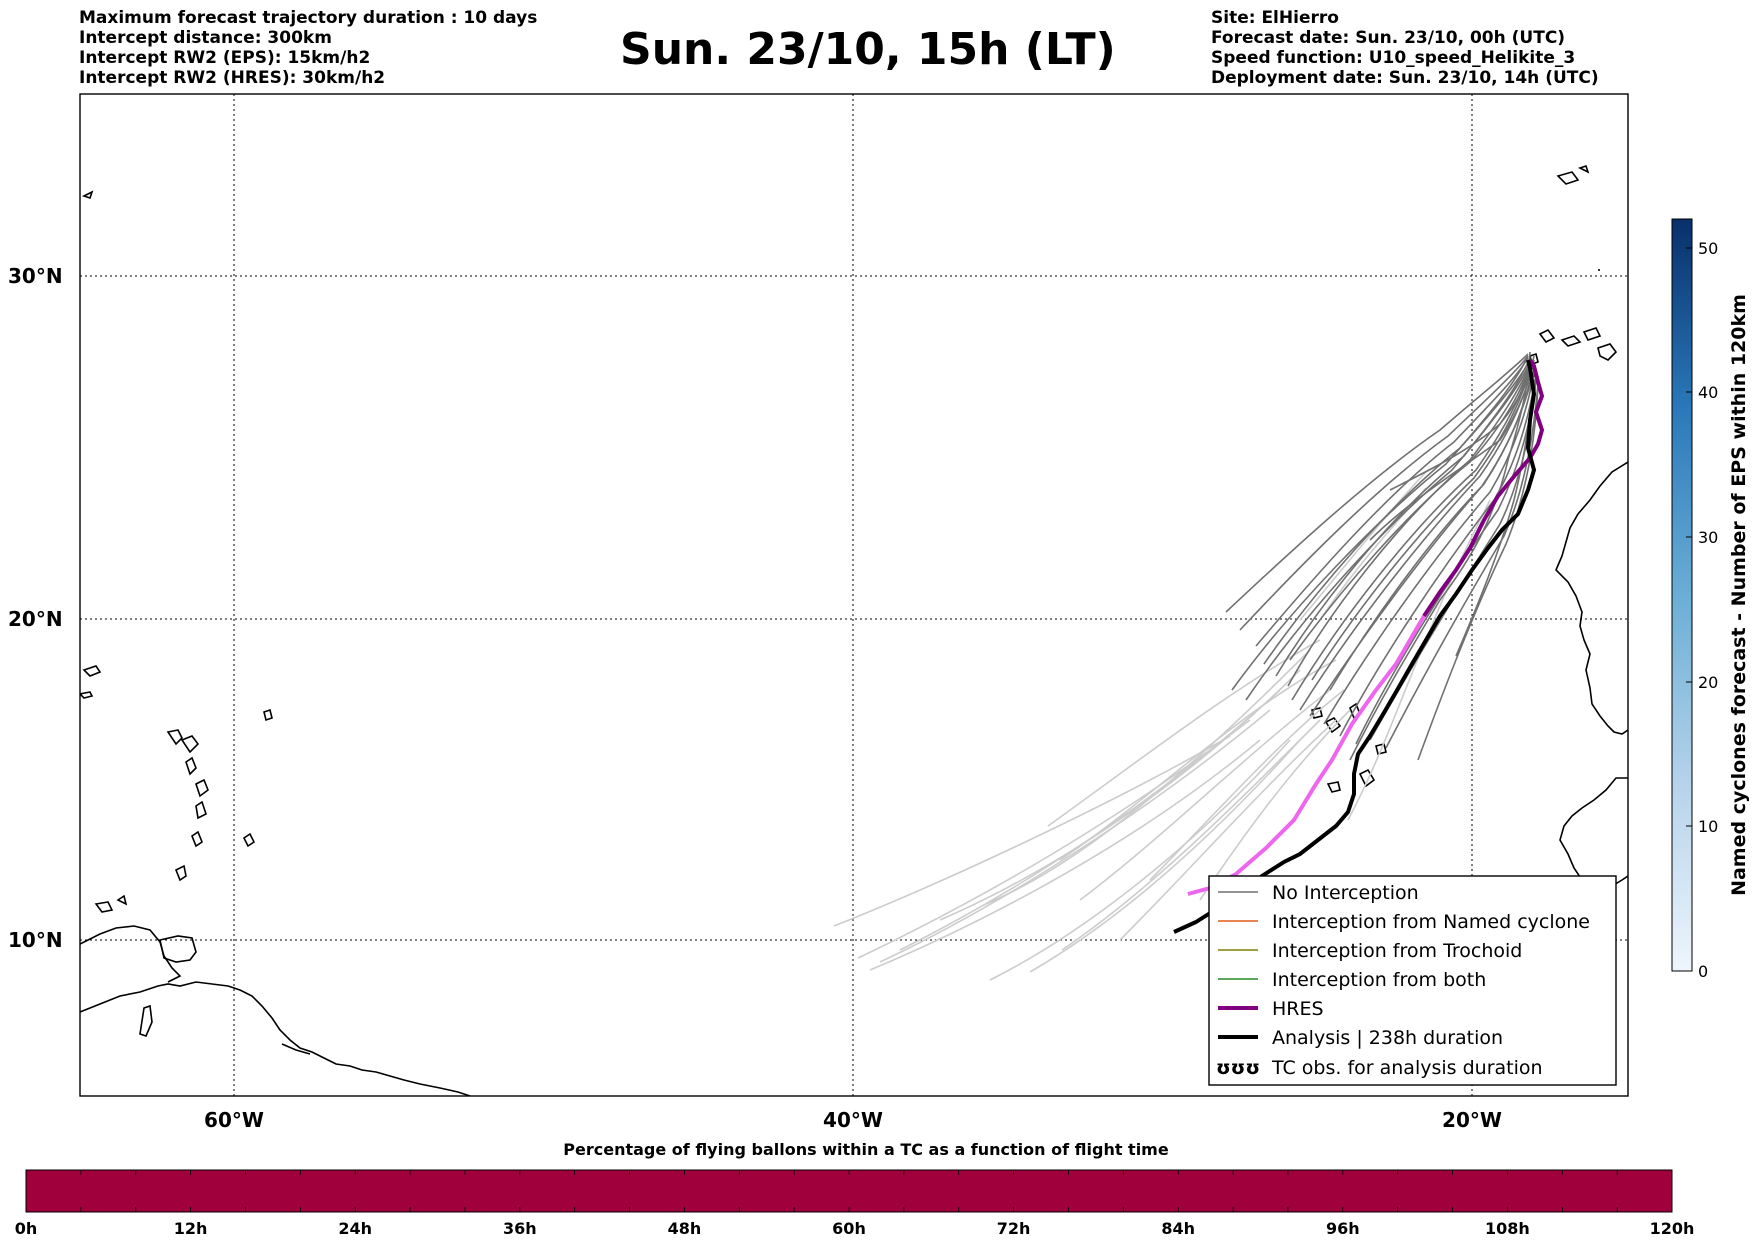  What do you see at coordinates (1472, 1120) in the screenshot?
I see `lon-label-20w: 20°W` at bounding box center [1472, 1120].